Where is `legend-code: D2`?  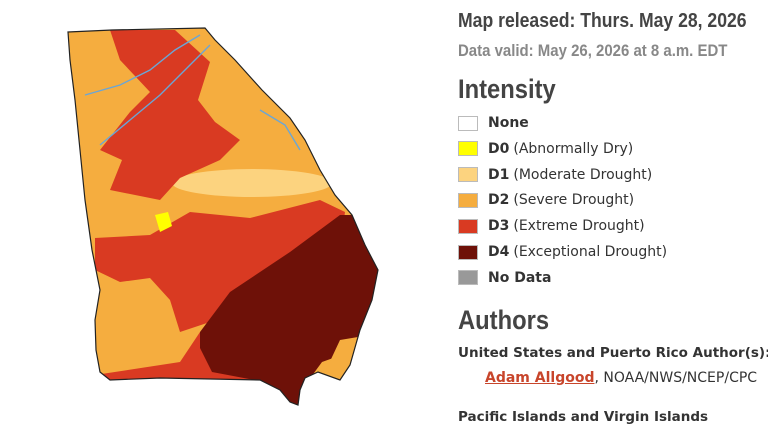
legend-code: D2 is located at coordinates (499, 200).